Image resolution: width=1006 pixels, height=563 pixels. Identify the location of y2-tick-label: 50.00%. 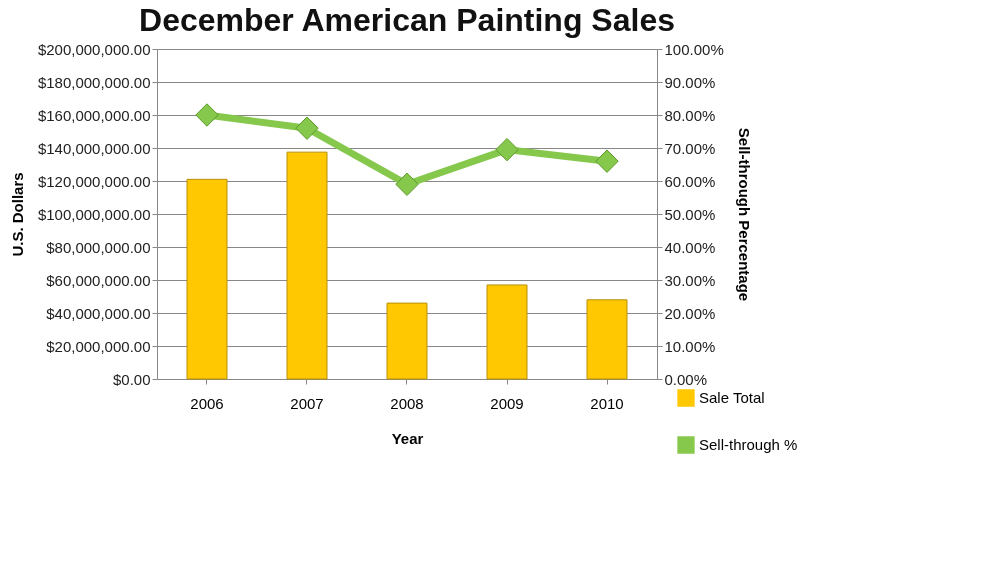
(690, 214).